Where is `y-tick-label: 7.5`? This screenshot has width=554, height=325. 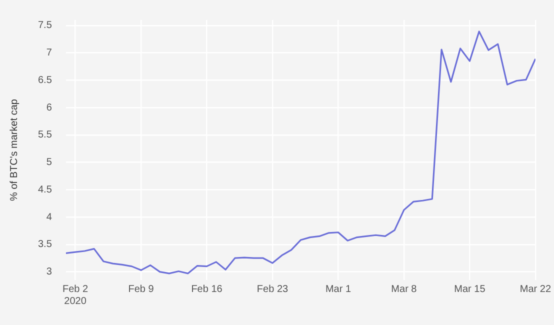 y-tick-label: 7.5 is located at coordinates (45, 26).